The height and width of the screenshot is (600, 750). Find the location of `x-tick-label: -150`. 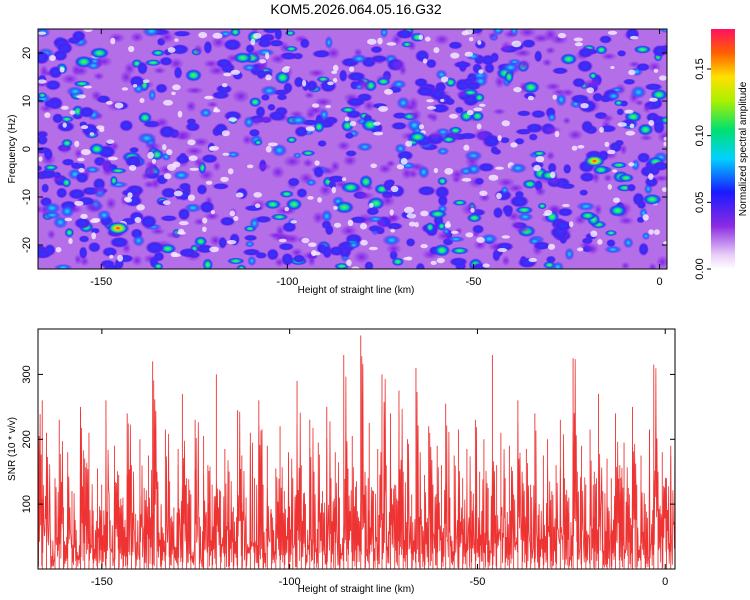

x-tick-label: -150 is located at coordinates (102, 582).